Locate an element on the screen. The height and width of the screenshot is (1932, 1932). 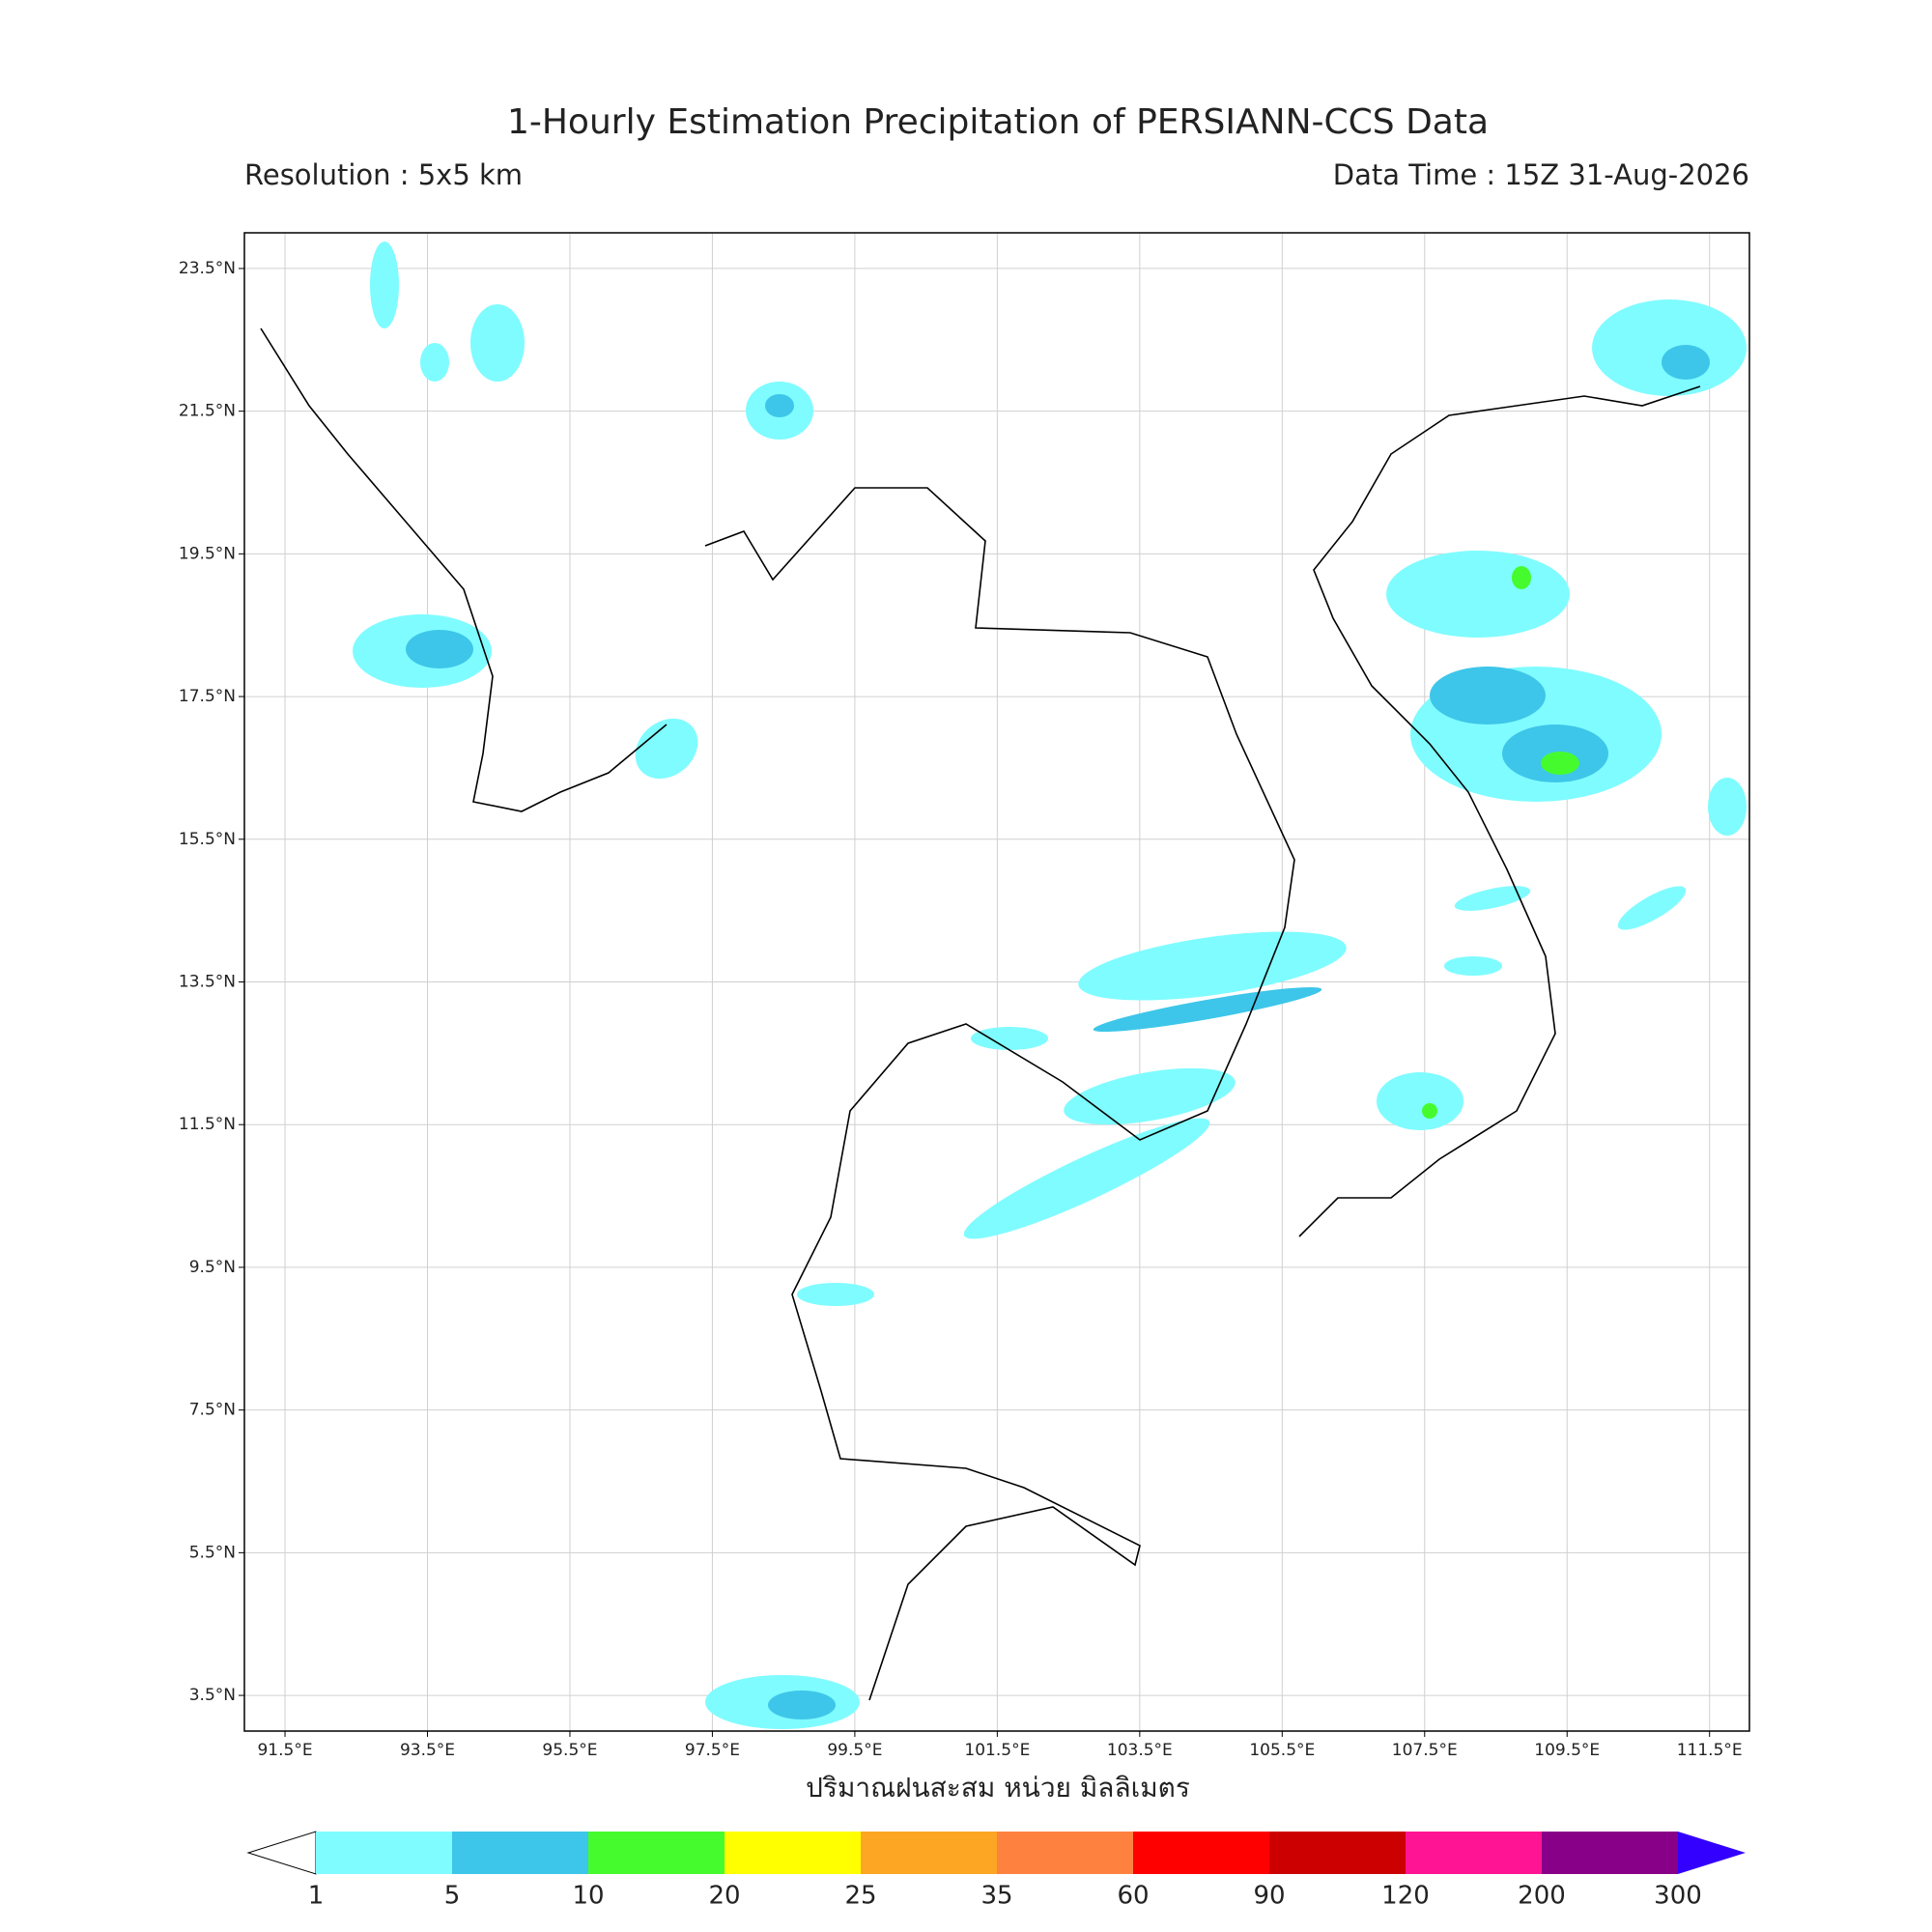
lon-tick-label: 105.5°E is located at coordinates (1282, 1750).